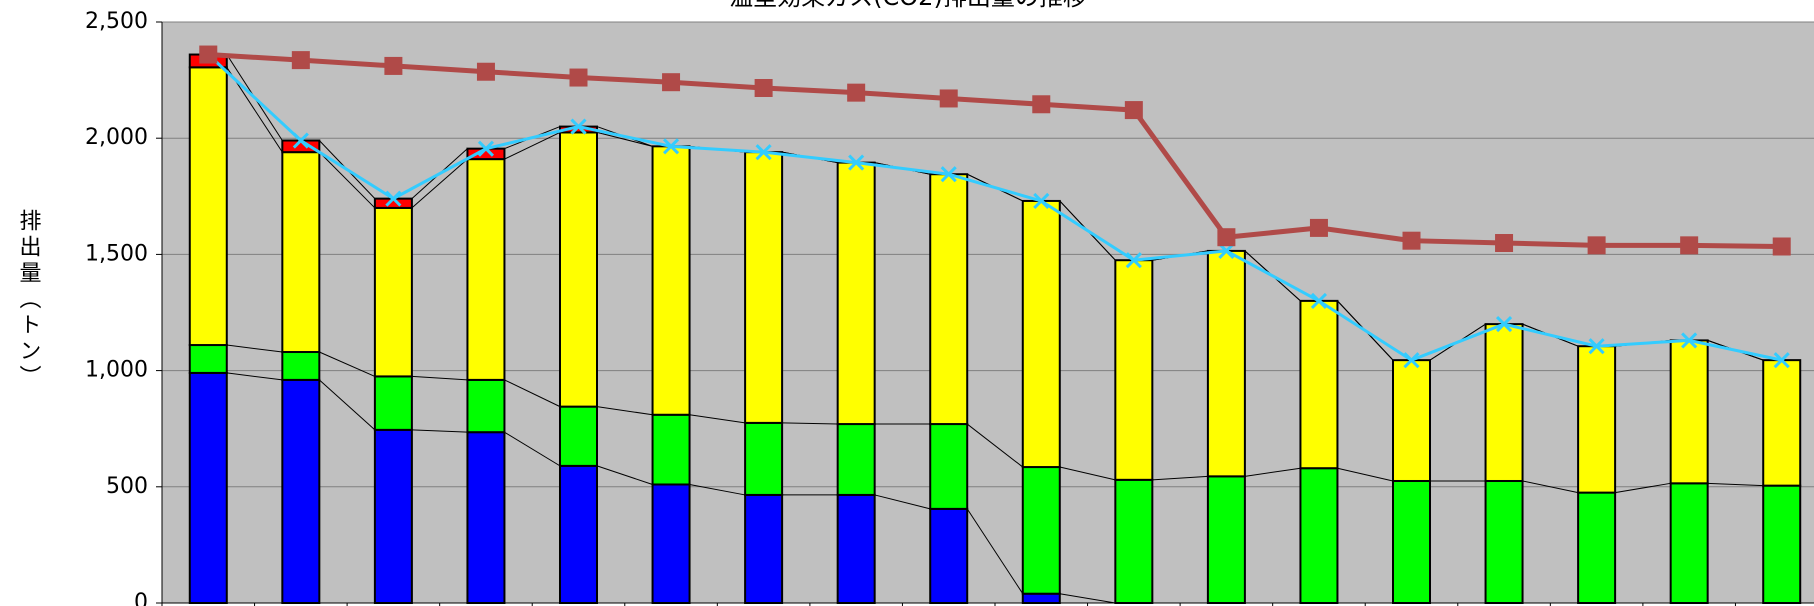 The width and height of the screenshot is (1814, 606). What do you see at coordinates (127, 486) in the screenshot?
I see `y-tick-label: 500` at bounding box center [127, 486].